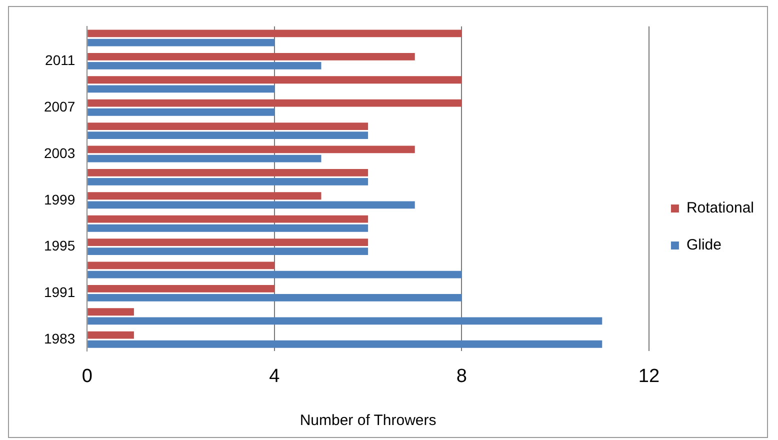  What do you see at coordinates (368, 421) in the screenshot?
I see `x-axis-title: Number of Throwers` at bounding box center [368, 421].